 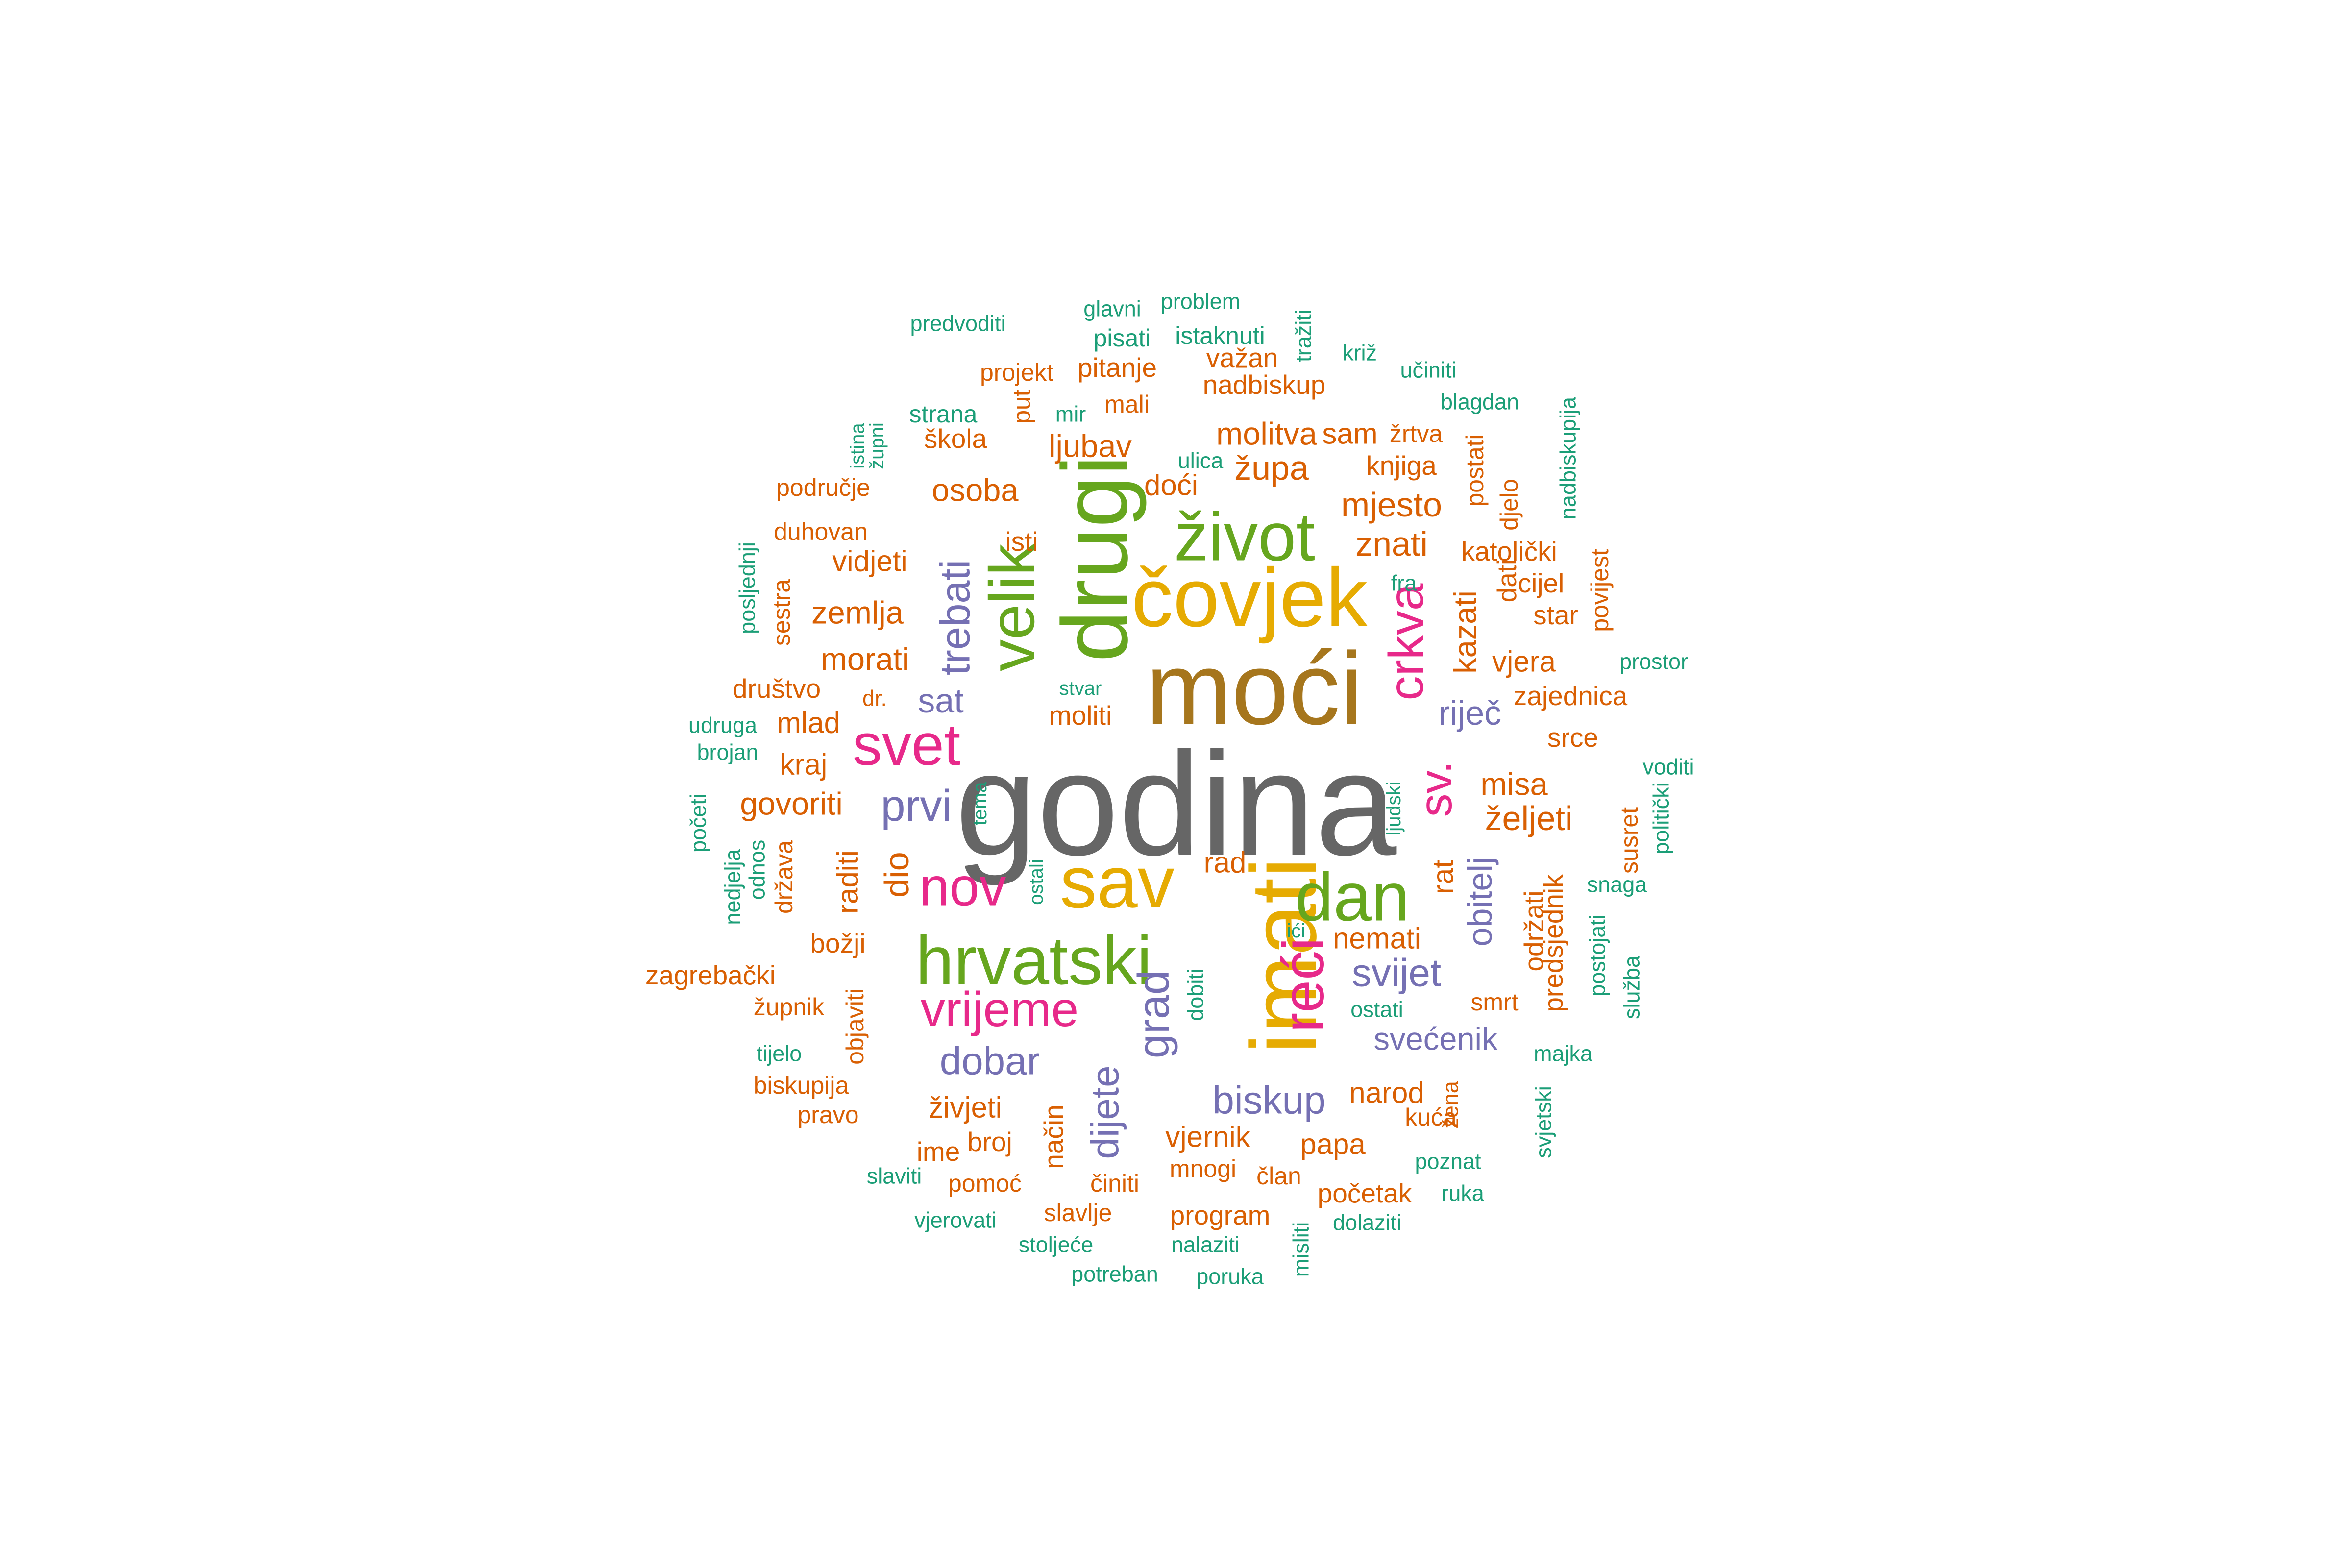 What do you see at coordinates (1394, 808) in the screenshot?
I see `word-ljudski: ljudski` at bounding box center [1394, 808].